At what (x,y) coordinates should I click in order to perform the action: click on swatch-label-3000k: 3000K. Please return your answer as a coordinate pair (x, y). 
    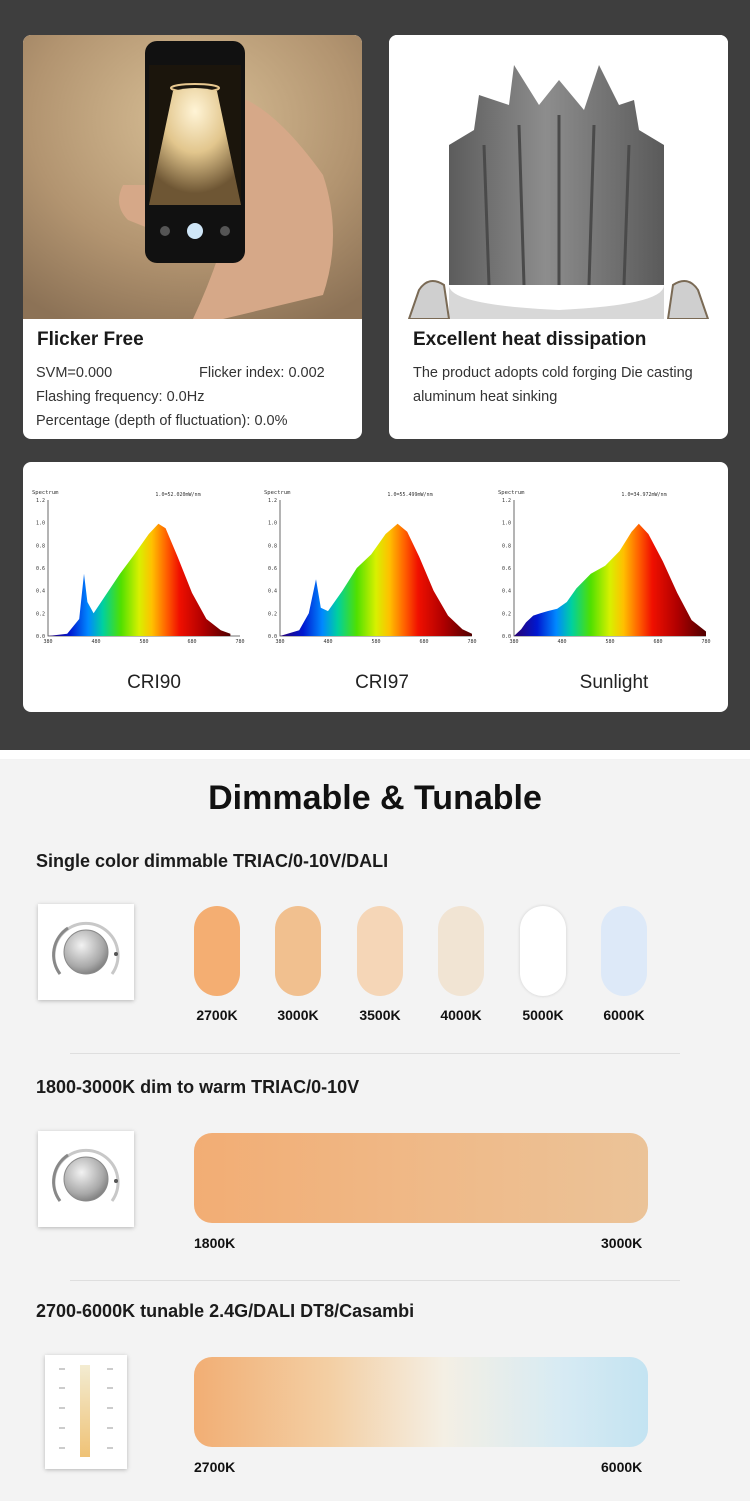
    Looking at the image, I should click on (298, 1015).